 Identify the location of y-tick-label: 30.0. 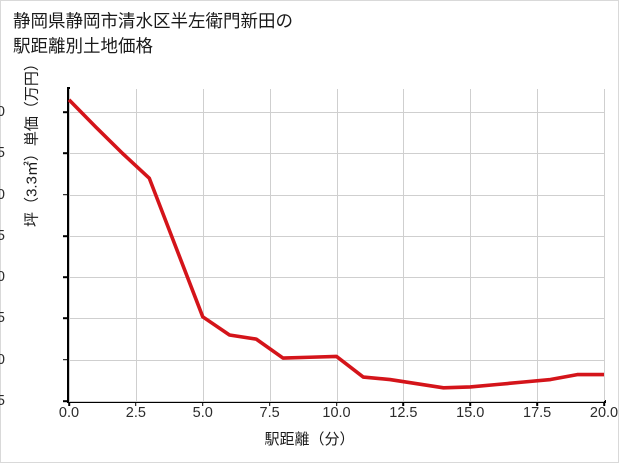
(2, 359).